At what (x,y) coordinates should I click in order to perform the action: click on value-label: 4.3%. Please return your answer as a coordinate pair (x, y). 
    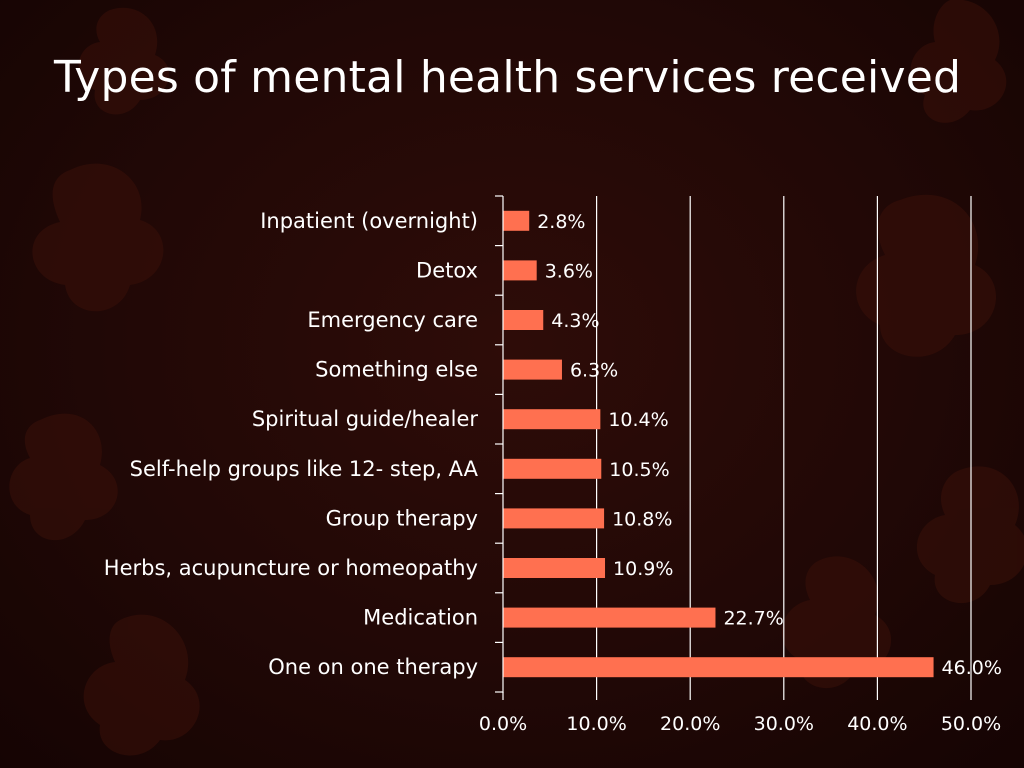
    Looking at the image, I should click on (575, 321).